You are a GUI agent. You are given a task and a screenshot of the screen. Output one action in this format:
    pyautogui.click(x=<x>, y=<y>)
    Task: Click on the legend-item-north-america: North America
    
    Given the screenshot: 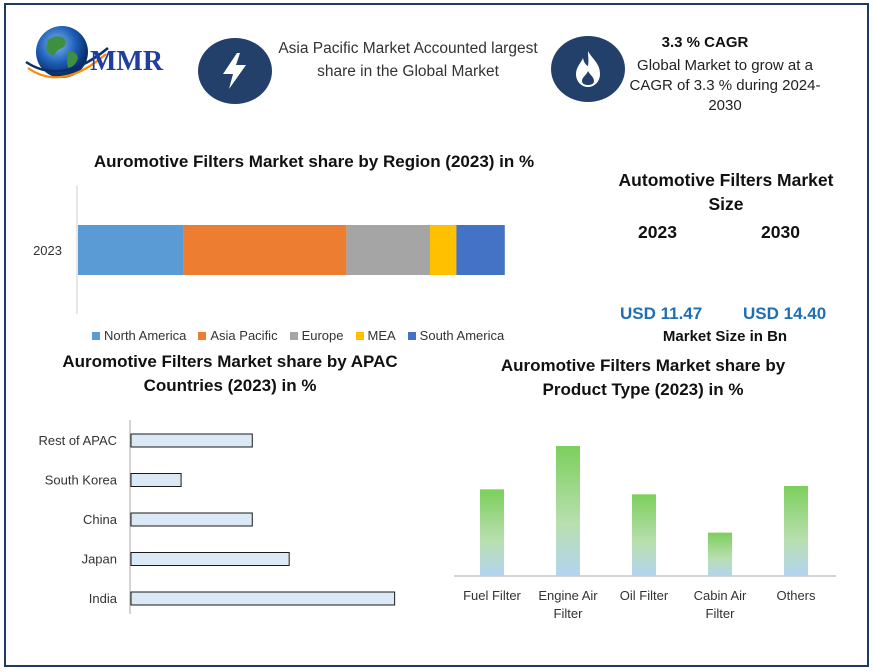 What is the action you would take?
    pyautogui.click(x=139, y=335)
    